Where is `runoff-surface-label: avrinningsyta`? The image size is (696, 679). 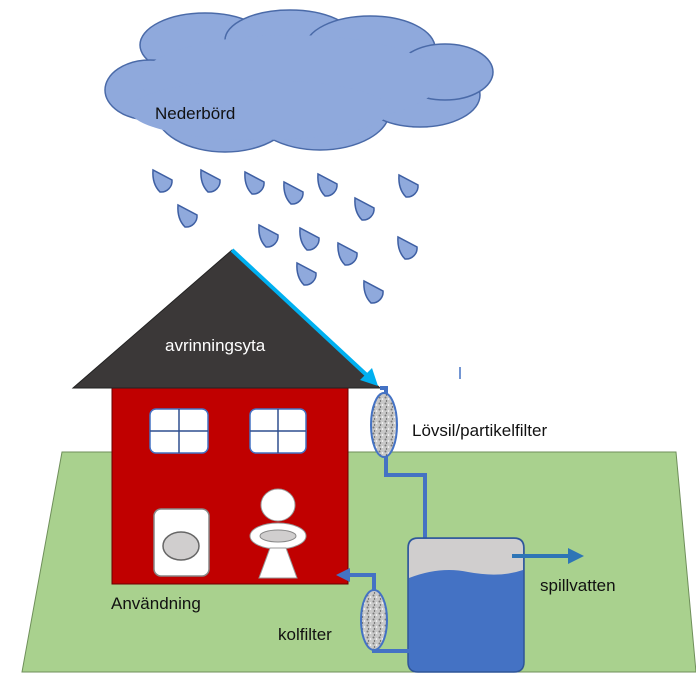
runoff-surface-label: avrinningsyta is located at coordinates (215, 345).